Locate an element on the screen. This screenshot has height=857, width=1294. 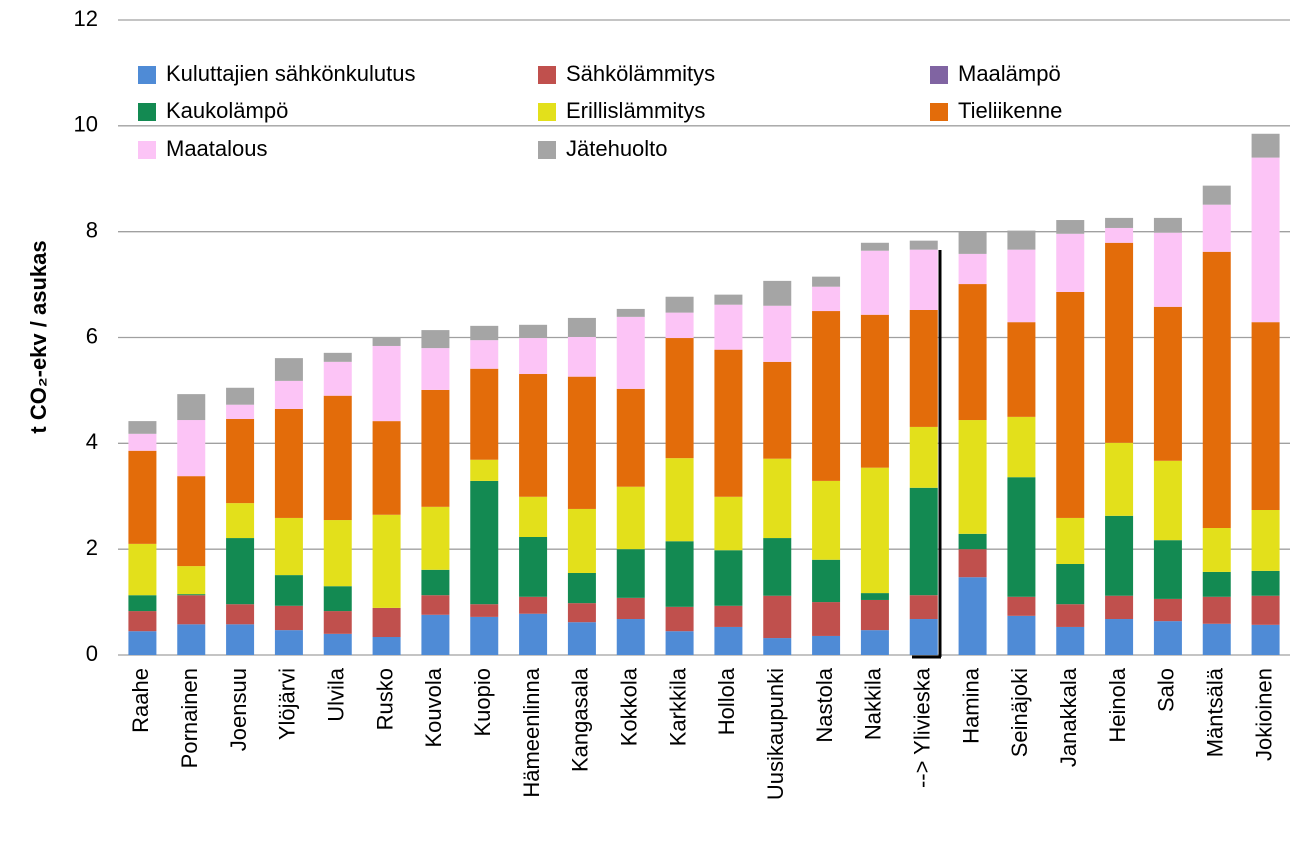
x-tick-label: Hämeenlinna is located at coordinates (531, 732).